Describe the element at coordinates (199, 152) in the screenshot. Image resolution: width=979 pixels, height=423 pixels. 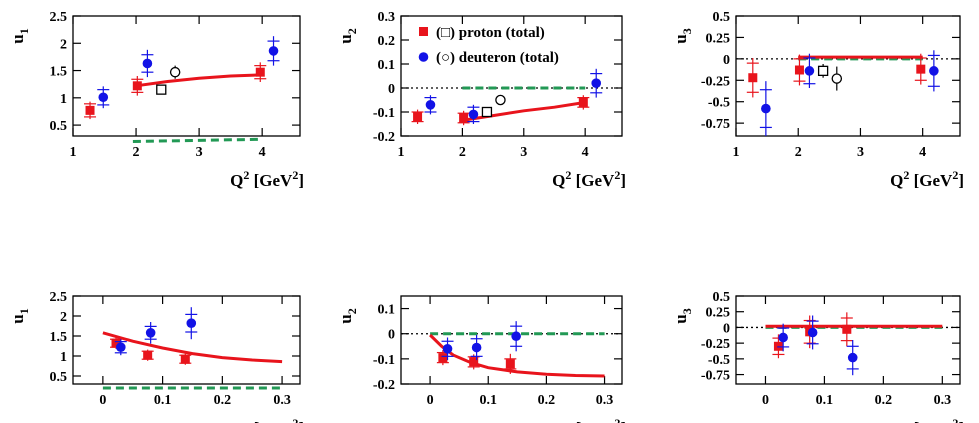
I see `x-tick-label: 3` at that location.